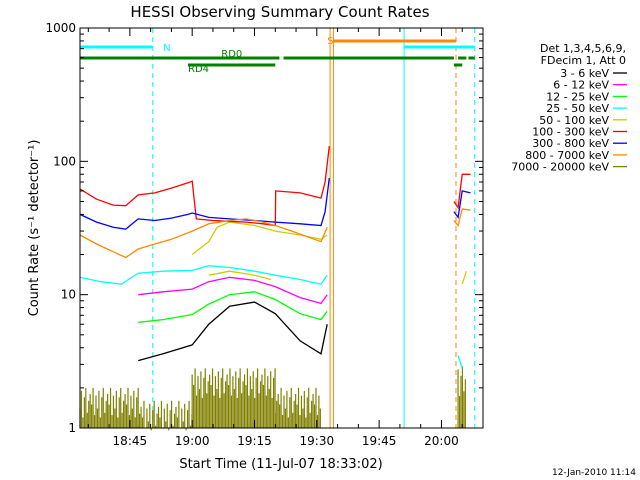 Image resolution: width=640 pixels, height=480 pixels. What do you see at coordinates (567, 155) in the screenshot?
I see `legend-label-800-7000-kev: 800 - 7000 keV` at bounding box center [567, 155].